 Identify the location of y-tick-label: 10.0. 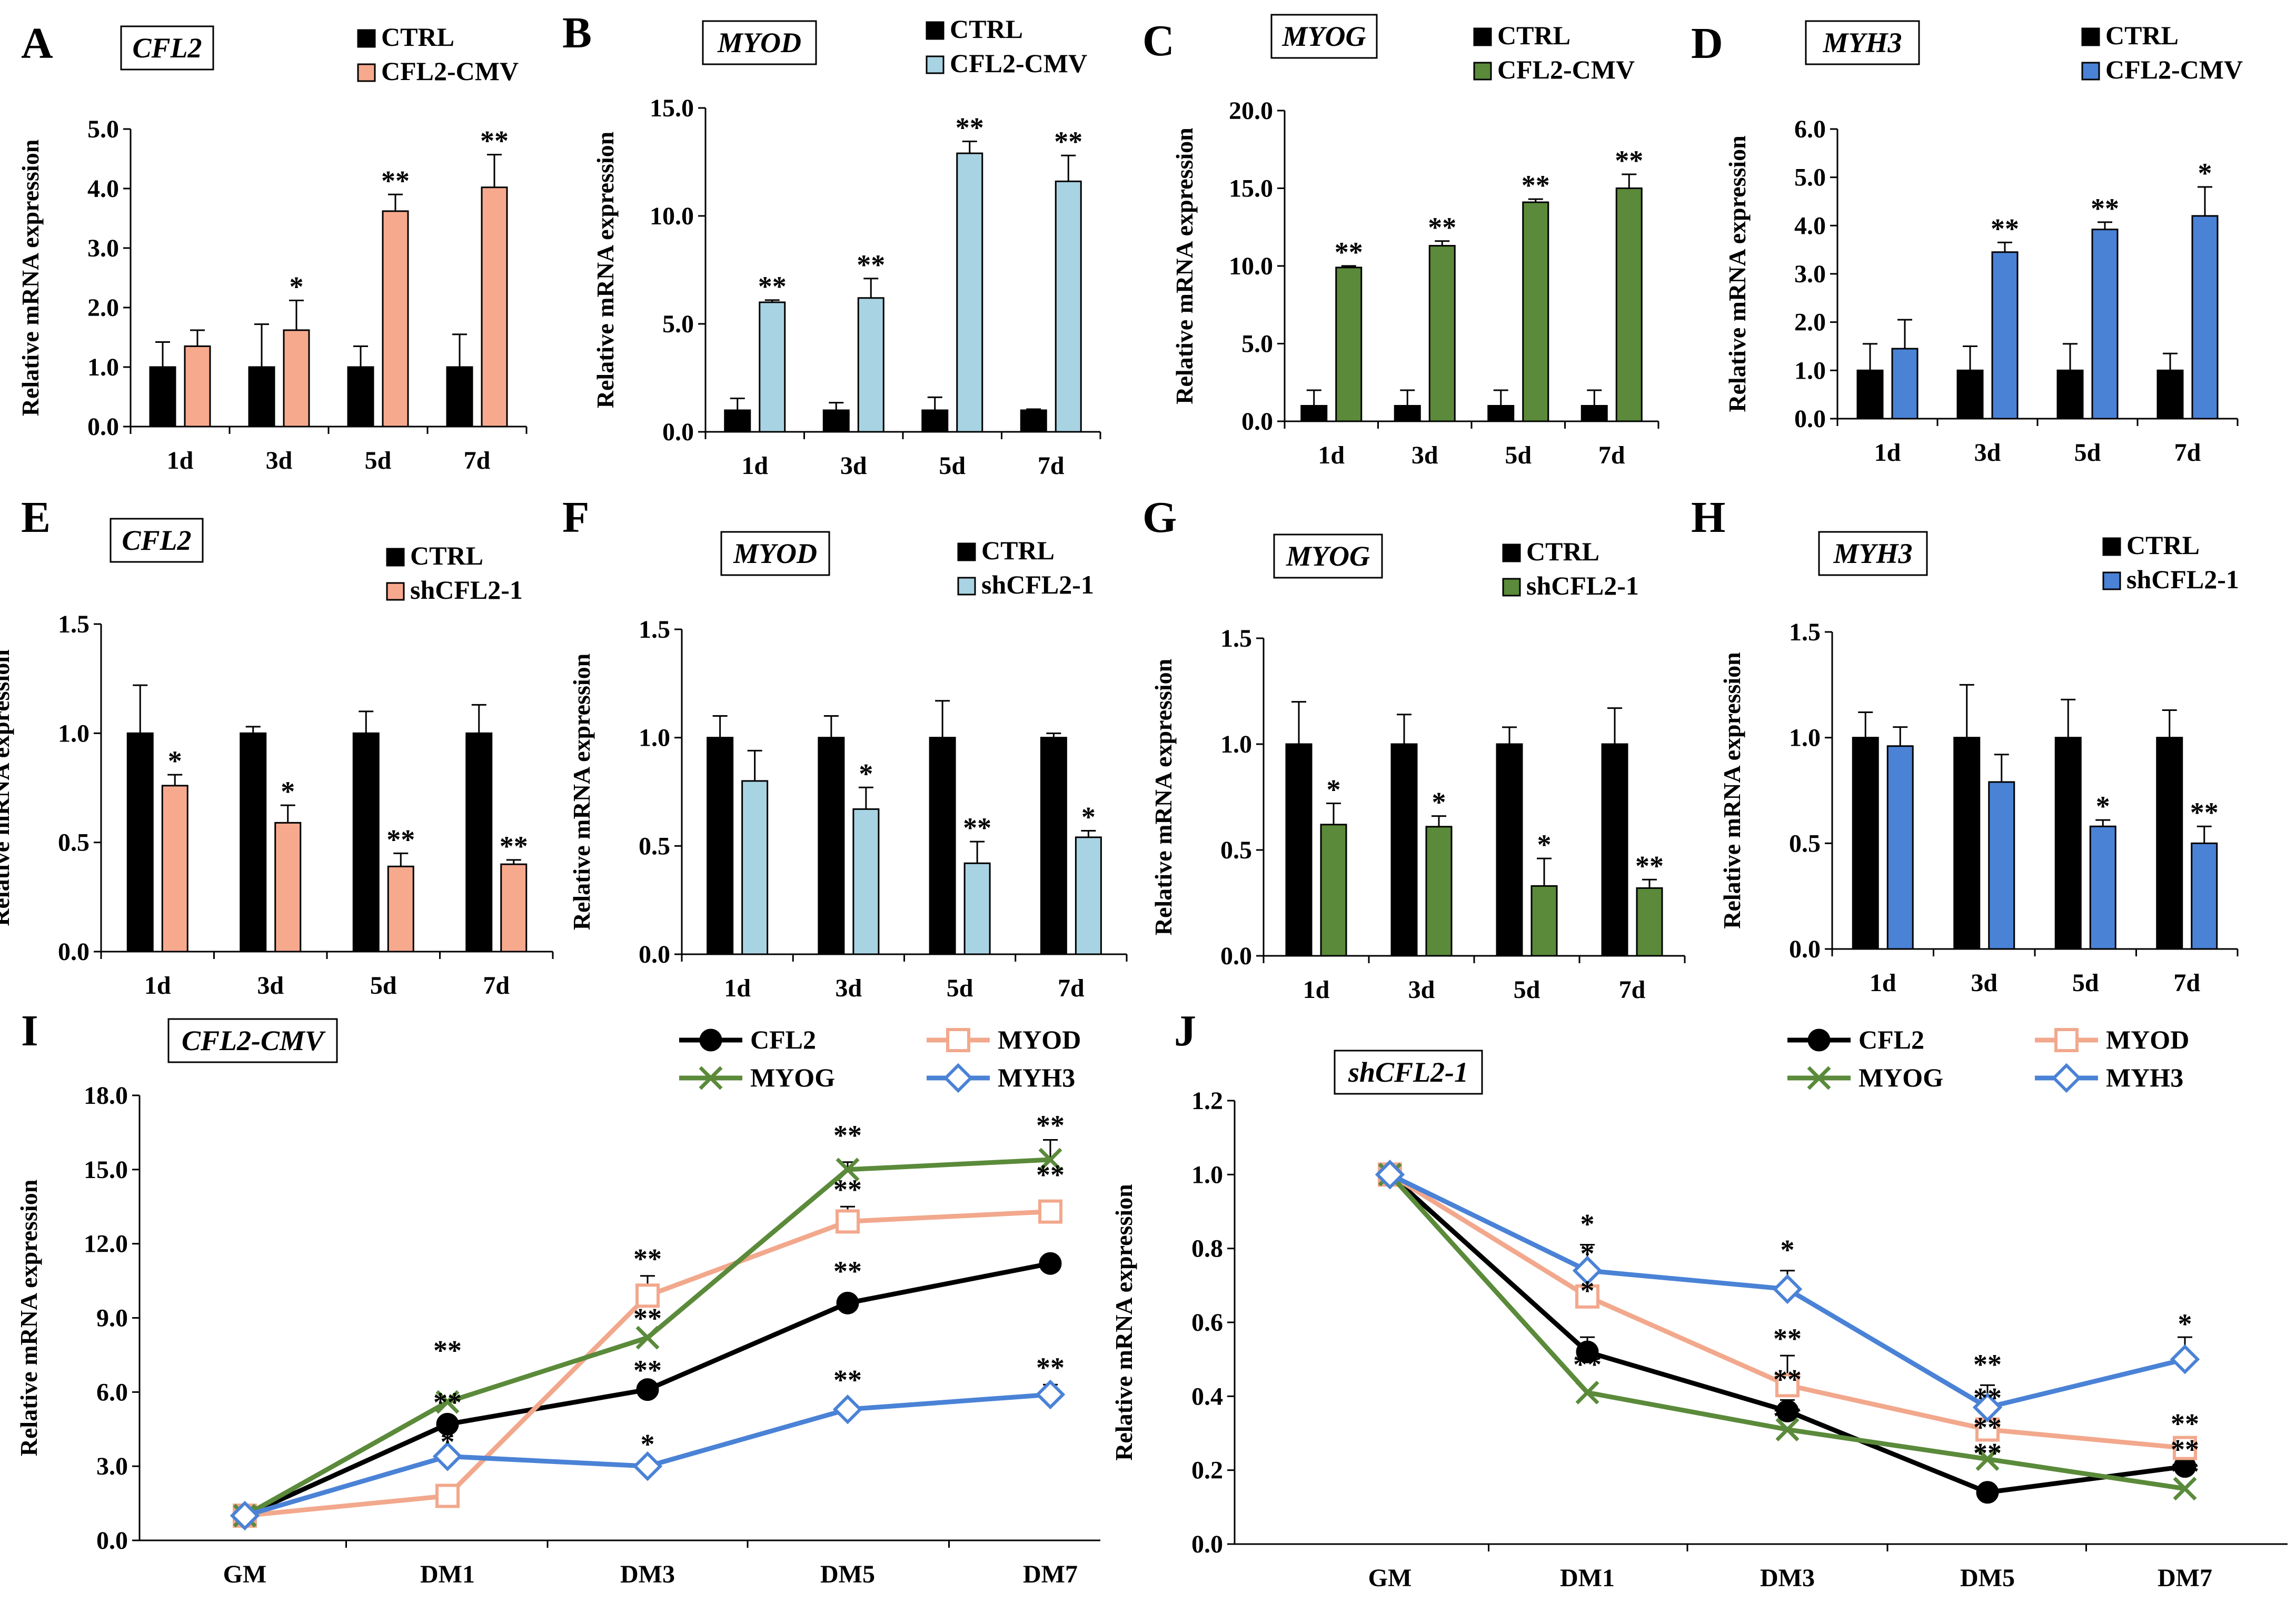
(672, 216).